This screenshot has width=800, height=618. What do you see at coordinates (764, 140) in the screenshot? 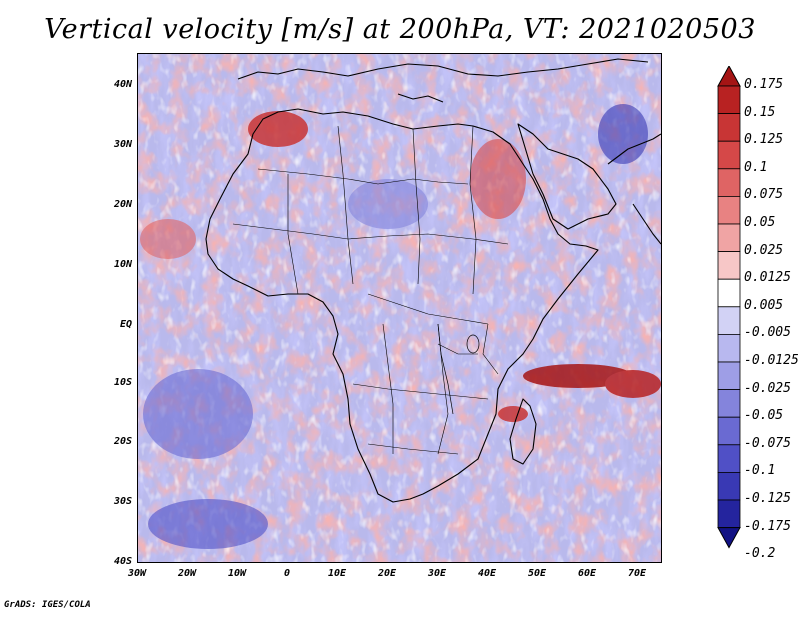
I see `colorbar-level-label: 0.125` at bounding box center [764, 140].